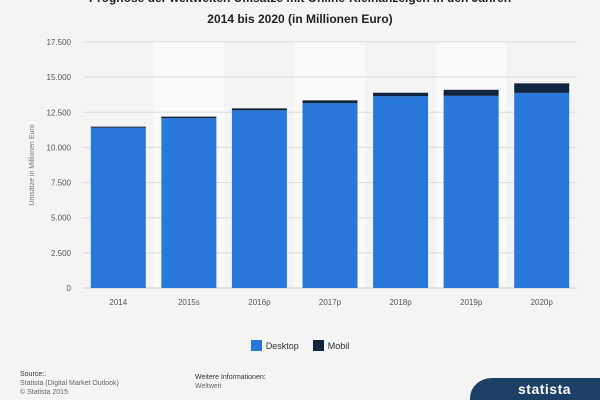  What do you see at coordinates (208, 386) in the screenshot?
I see `more-info-line-1: Weltweit` at bounding box center [208, 386].